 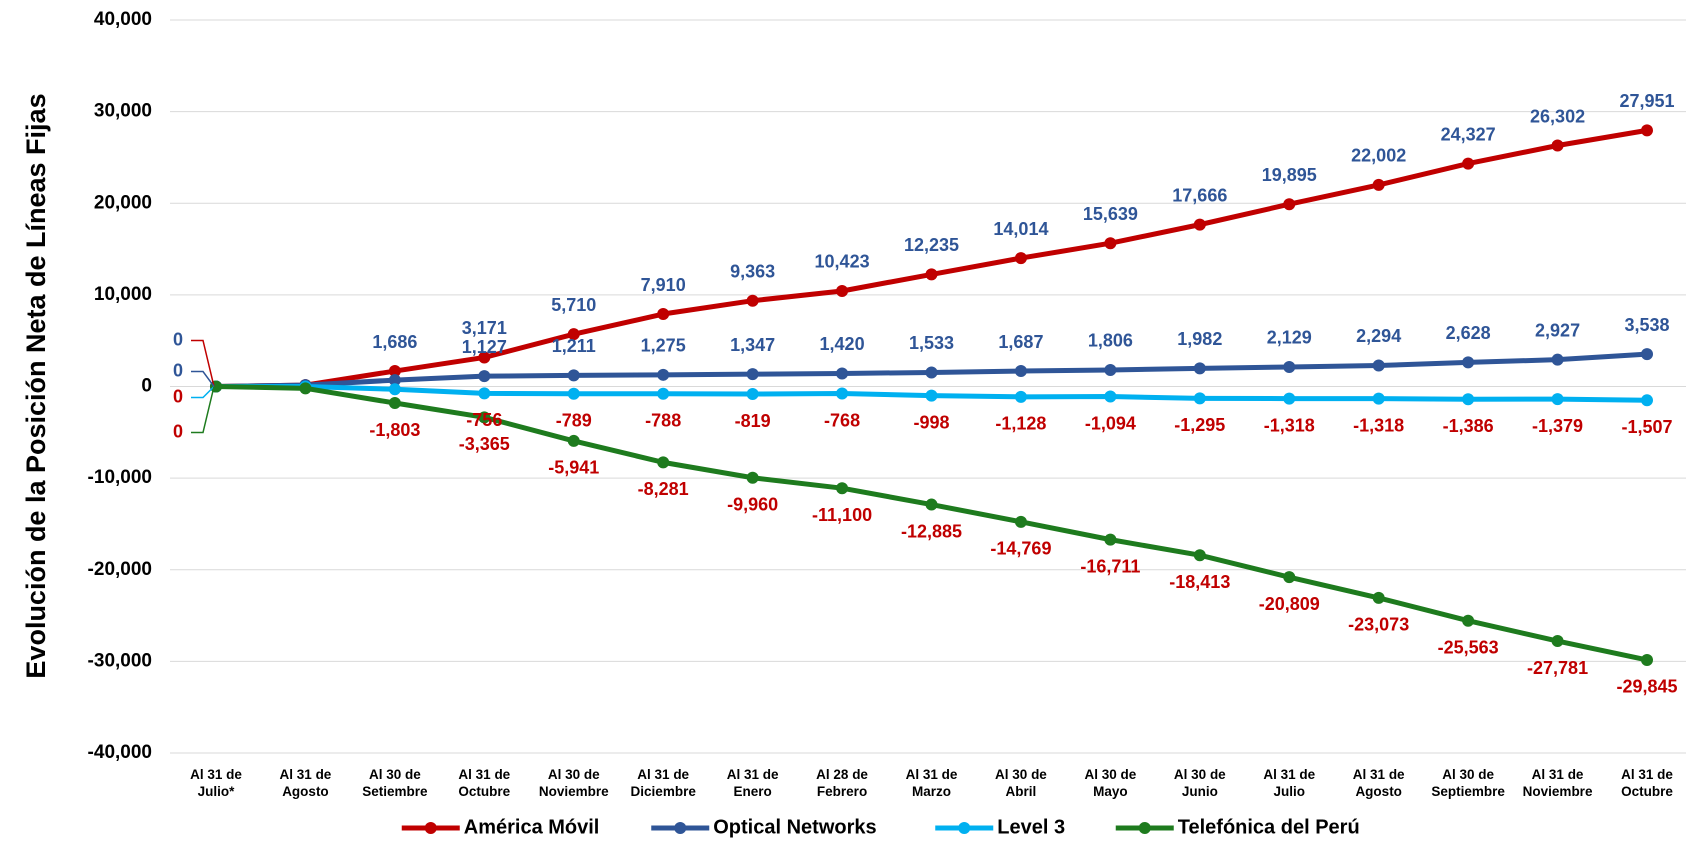 I want to click on x-tick-label: Al 28 de Febrero, so click(x=842, y=783).